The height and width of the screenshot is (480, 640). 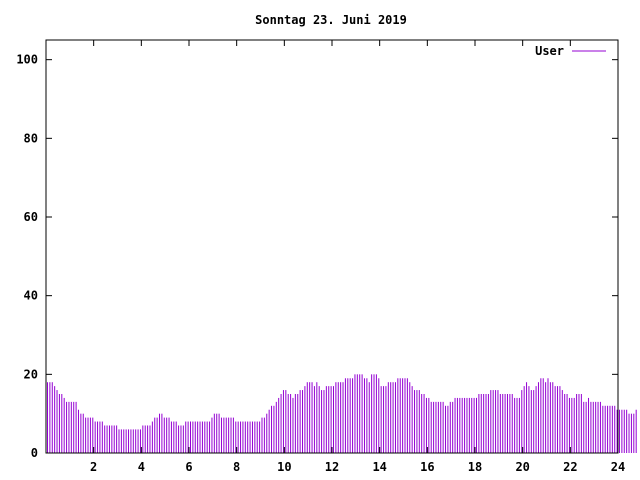 What do you see at coordinates (570, 51) in the screenshot?
I see `legend: User` at bounding box center [570, 51].